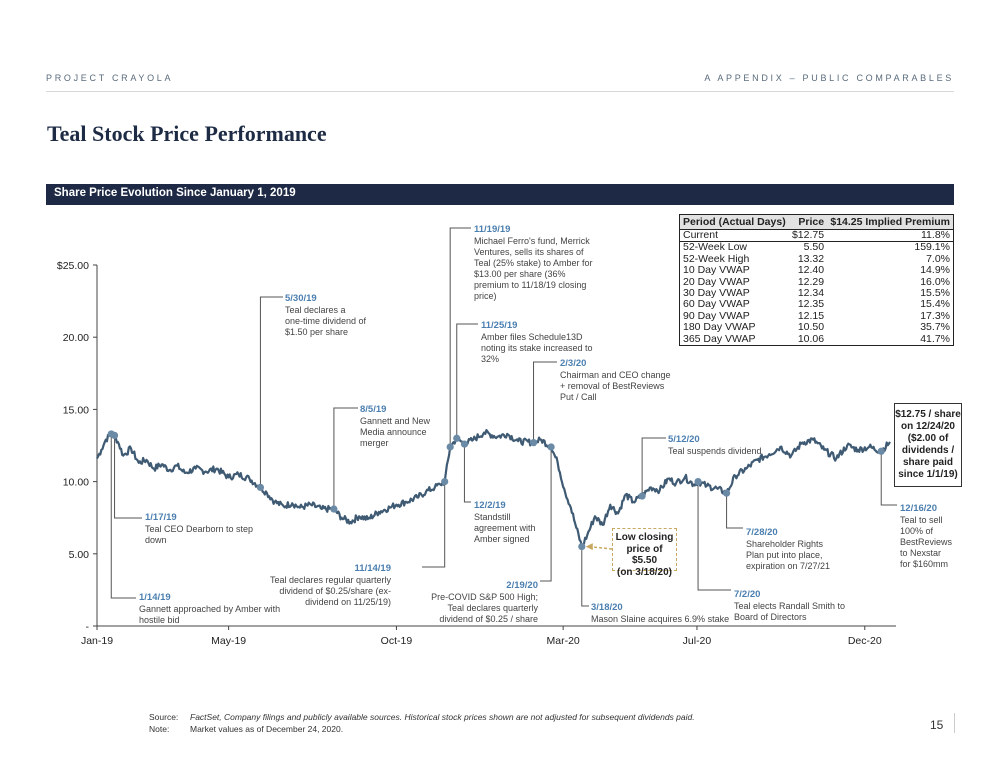 Image resolution: width=1000 pixels, height=771 pixels. I want to click on table-row: 90 Day VWAP 12.15 17.3%, so click(817, 315).